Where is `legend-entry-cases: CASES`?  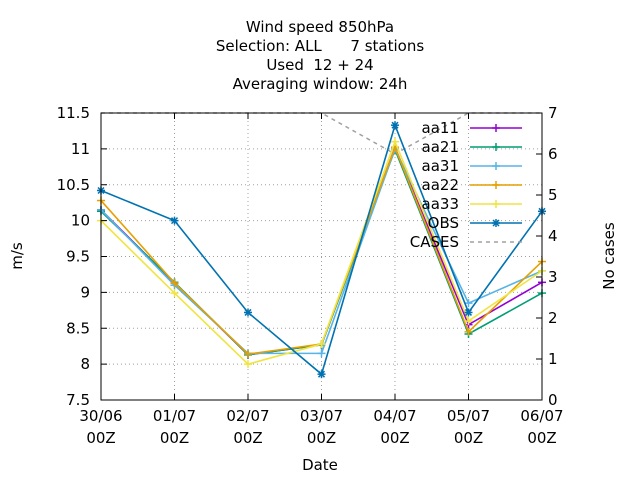 legend-entry-cases: CASES is located at coordinates (466, 242).